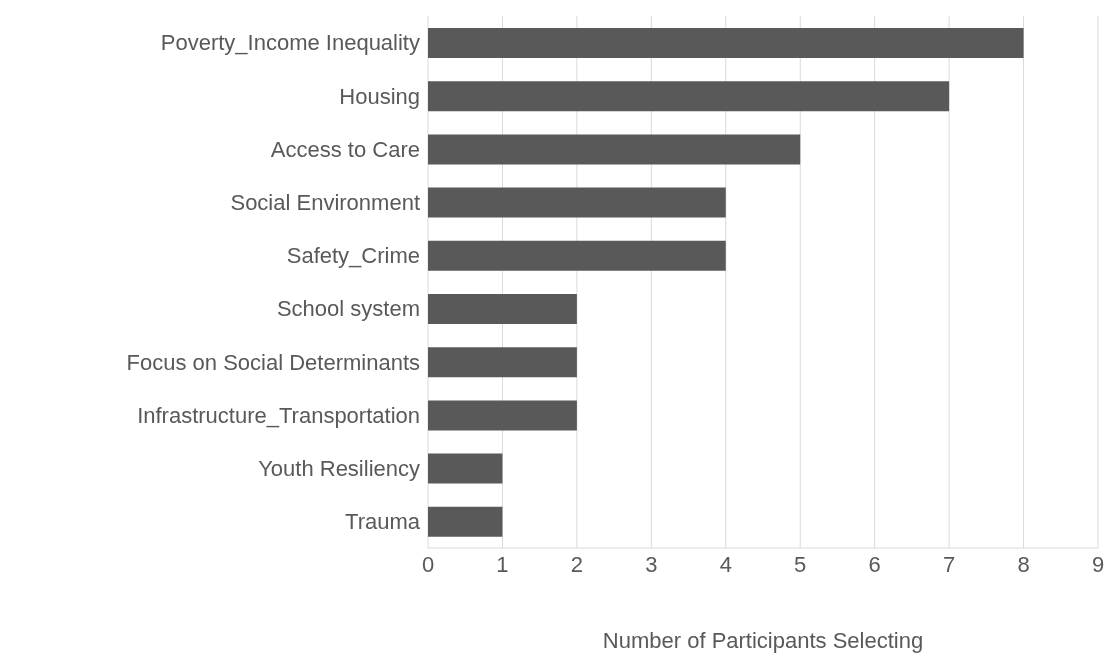  Describe the element at coordinates (577, 564) in the screenshot. I see `x-tick-label: 2` at that location.